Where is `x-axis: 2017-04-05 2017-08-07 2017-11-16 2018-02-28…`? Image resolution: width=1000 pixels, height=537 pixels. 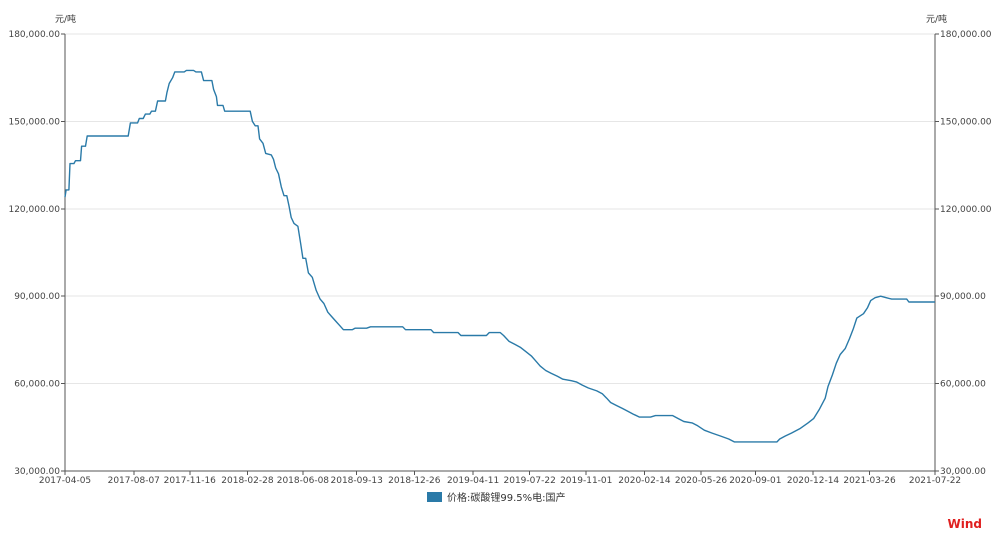
x-axis: 2017-04-05 2017-08-07 2017-11-16 2018-02-28… is located at coordinates (500, 478).